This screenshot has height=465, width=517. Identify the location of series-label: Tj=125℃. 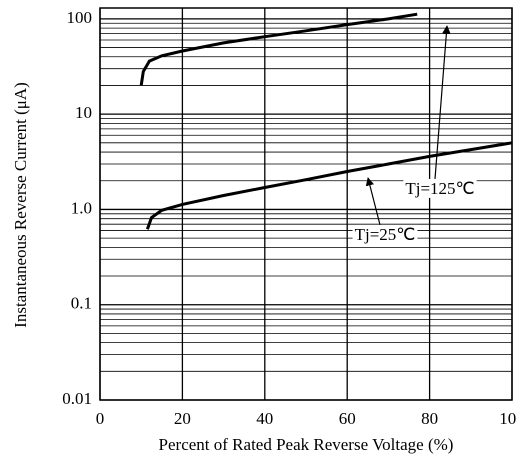
(439, 188).